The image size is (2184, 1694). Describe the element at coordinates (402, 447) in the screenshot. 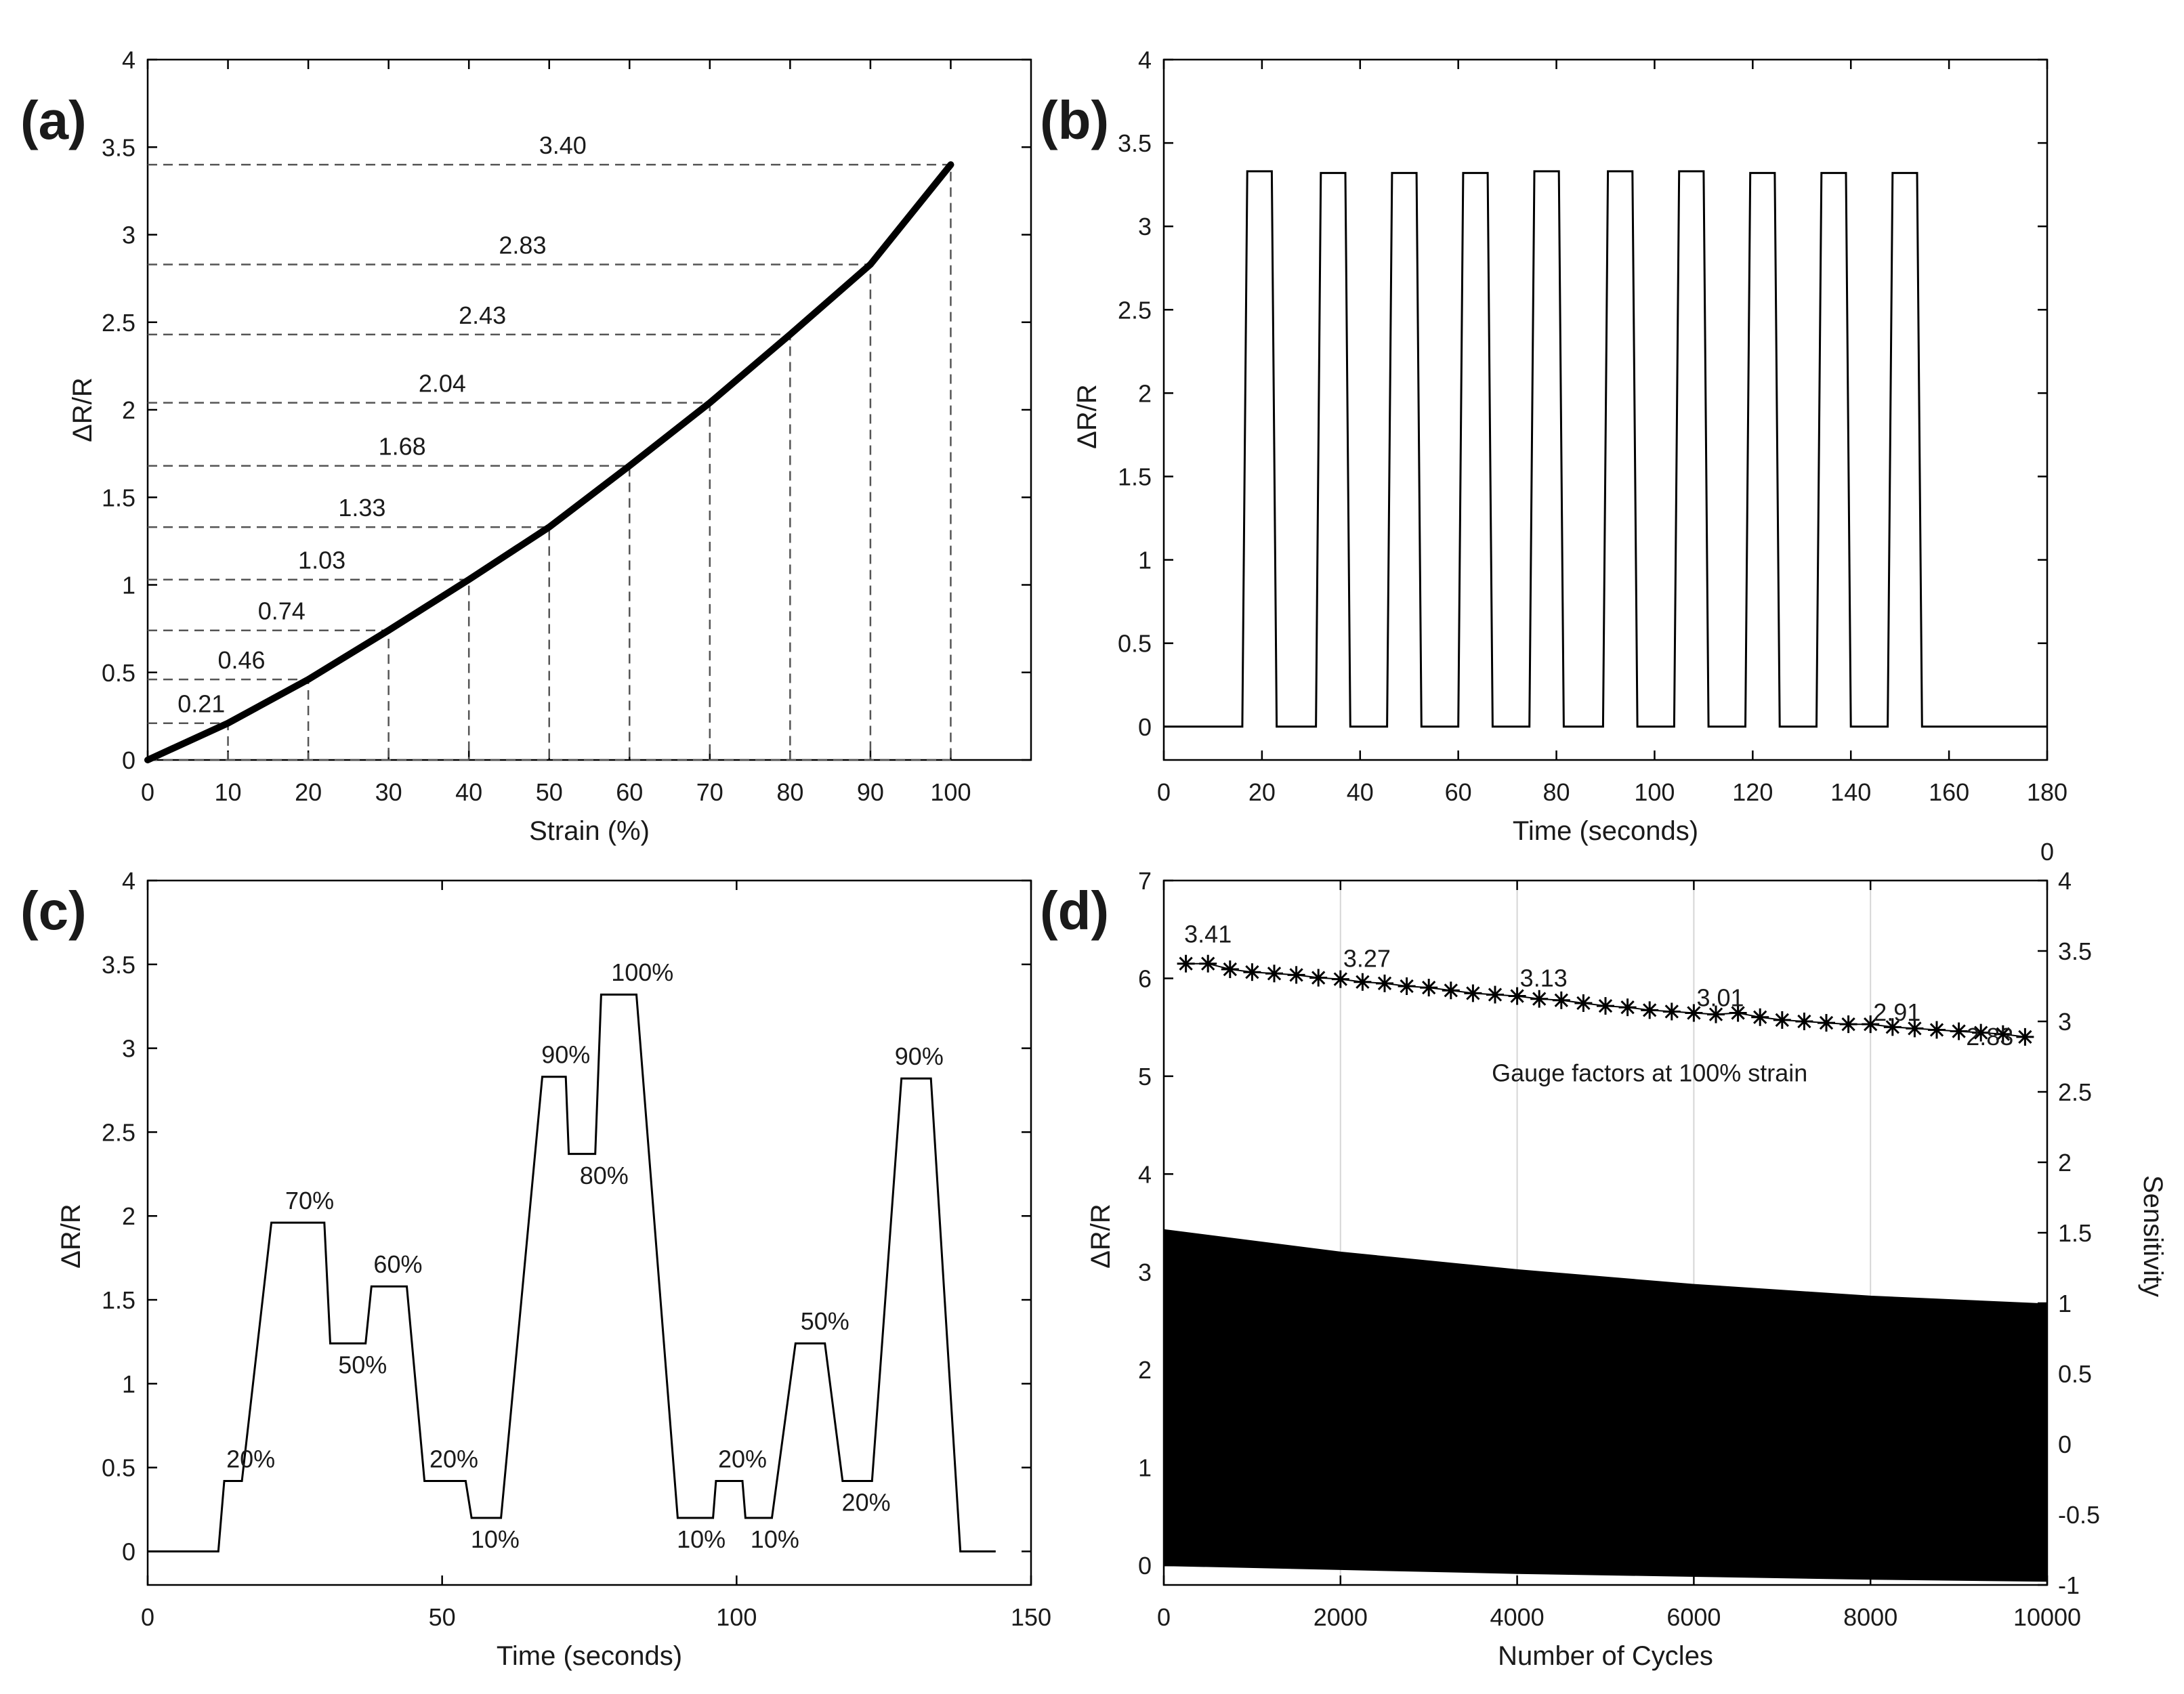

I see `value-label: 1.68` at that location.